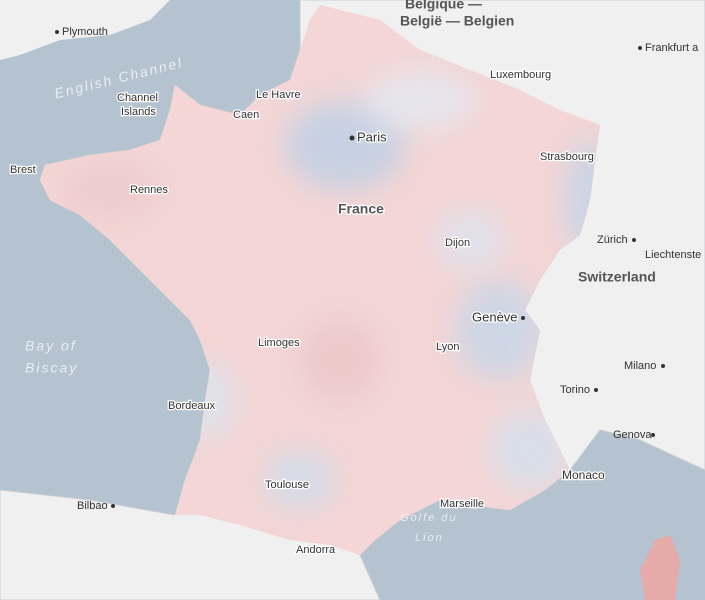 This screenshot has height=600, width=705. What do you see at coordinates (673, 255) in the screenshot?
I see `city-label: Liechtenste` at bounding box center [673, 255].